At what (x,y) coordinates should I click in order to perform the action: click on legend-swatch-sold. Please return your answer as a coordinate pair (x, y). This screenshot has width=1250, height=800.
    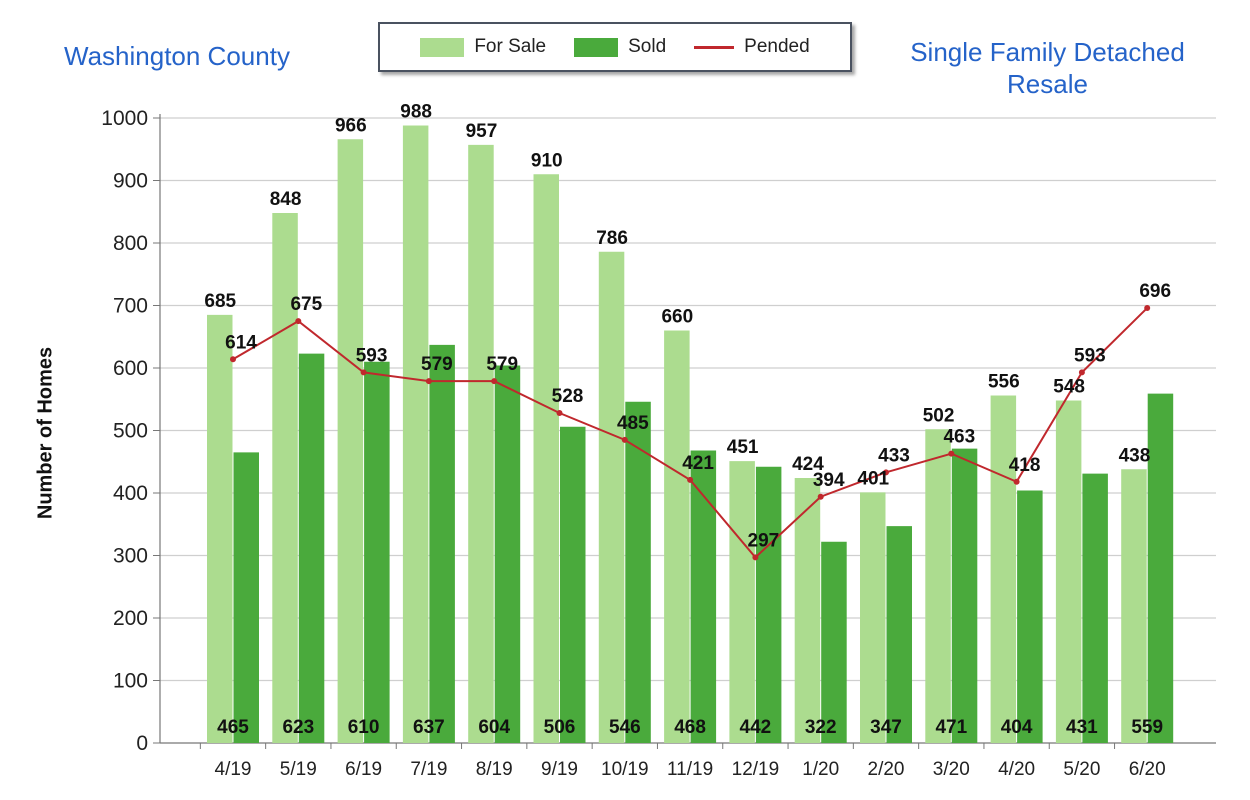
    Looking at the image, I should click on (596, 47).